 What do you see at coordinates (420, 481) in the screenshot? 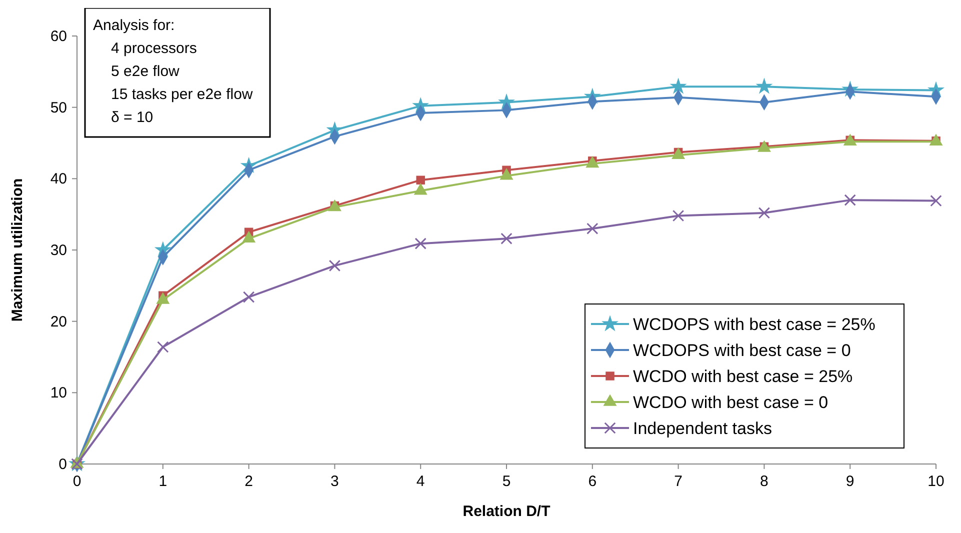
I see `x-tick-label: 4` at bounding box center [420, 481].